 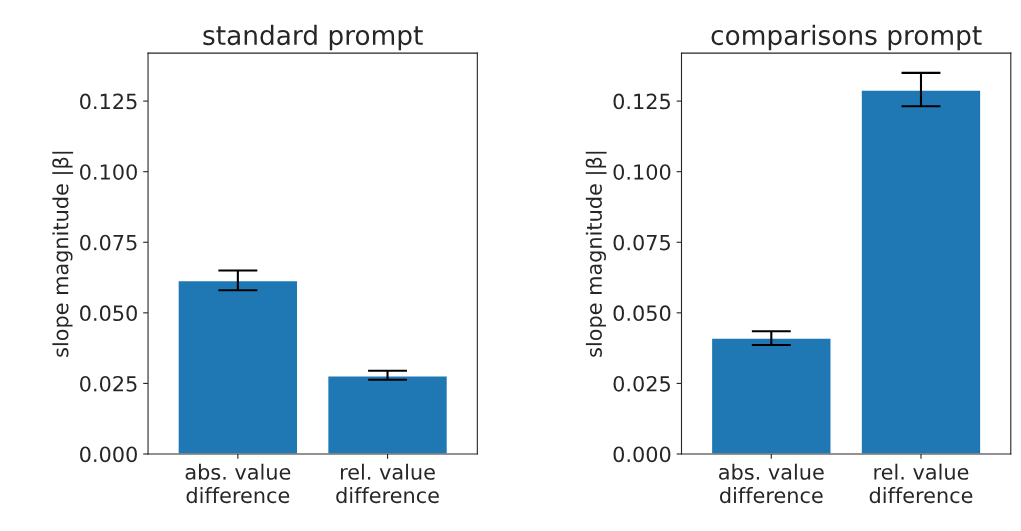 I want to click on chart-title: comparisons prompt, so click(x=846, y=37).